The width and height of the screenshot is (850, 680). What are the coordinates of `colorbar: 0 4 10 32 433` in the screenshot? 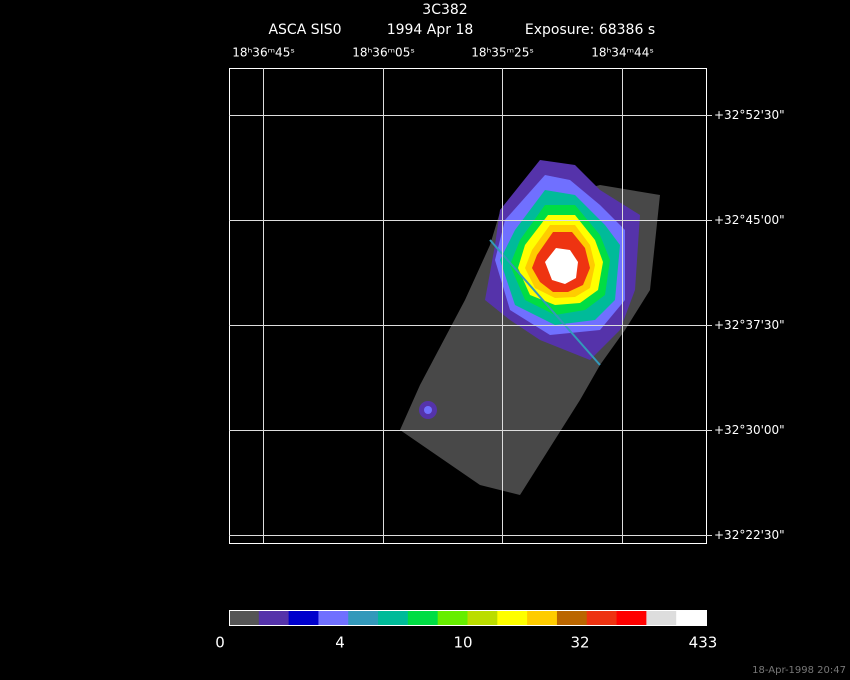 It's located at (466, 631).